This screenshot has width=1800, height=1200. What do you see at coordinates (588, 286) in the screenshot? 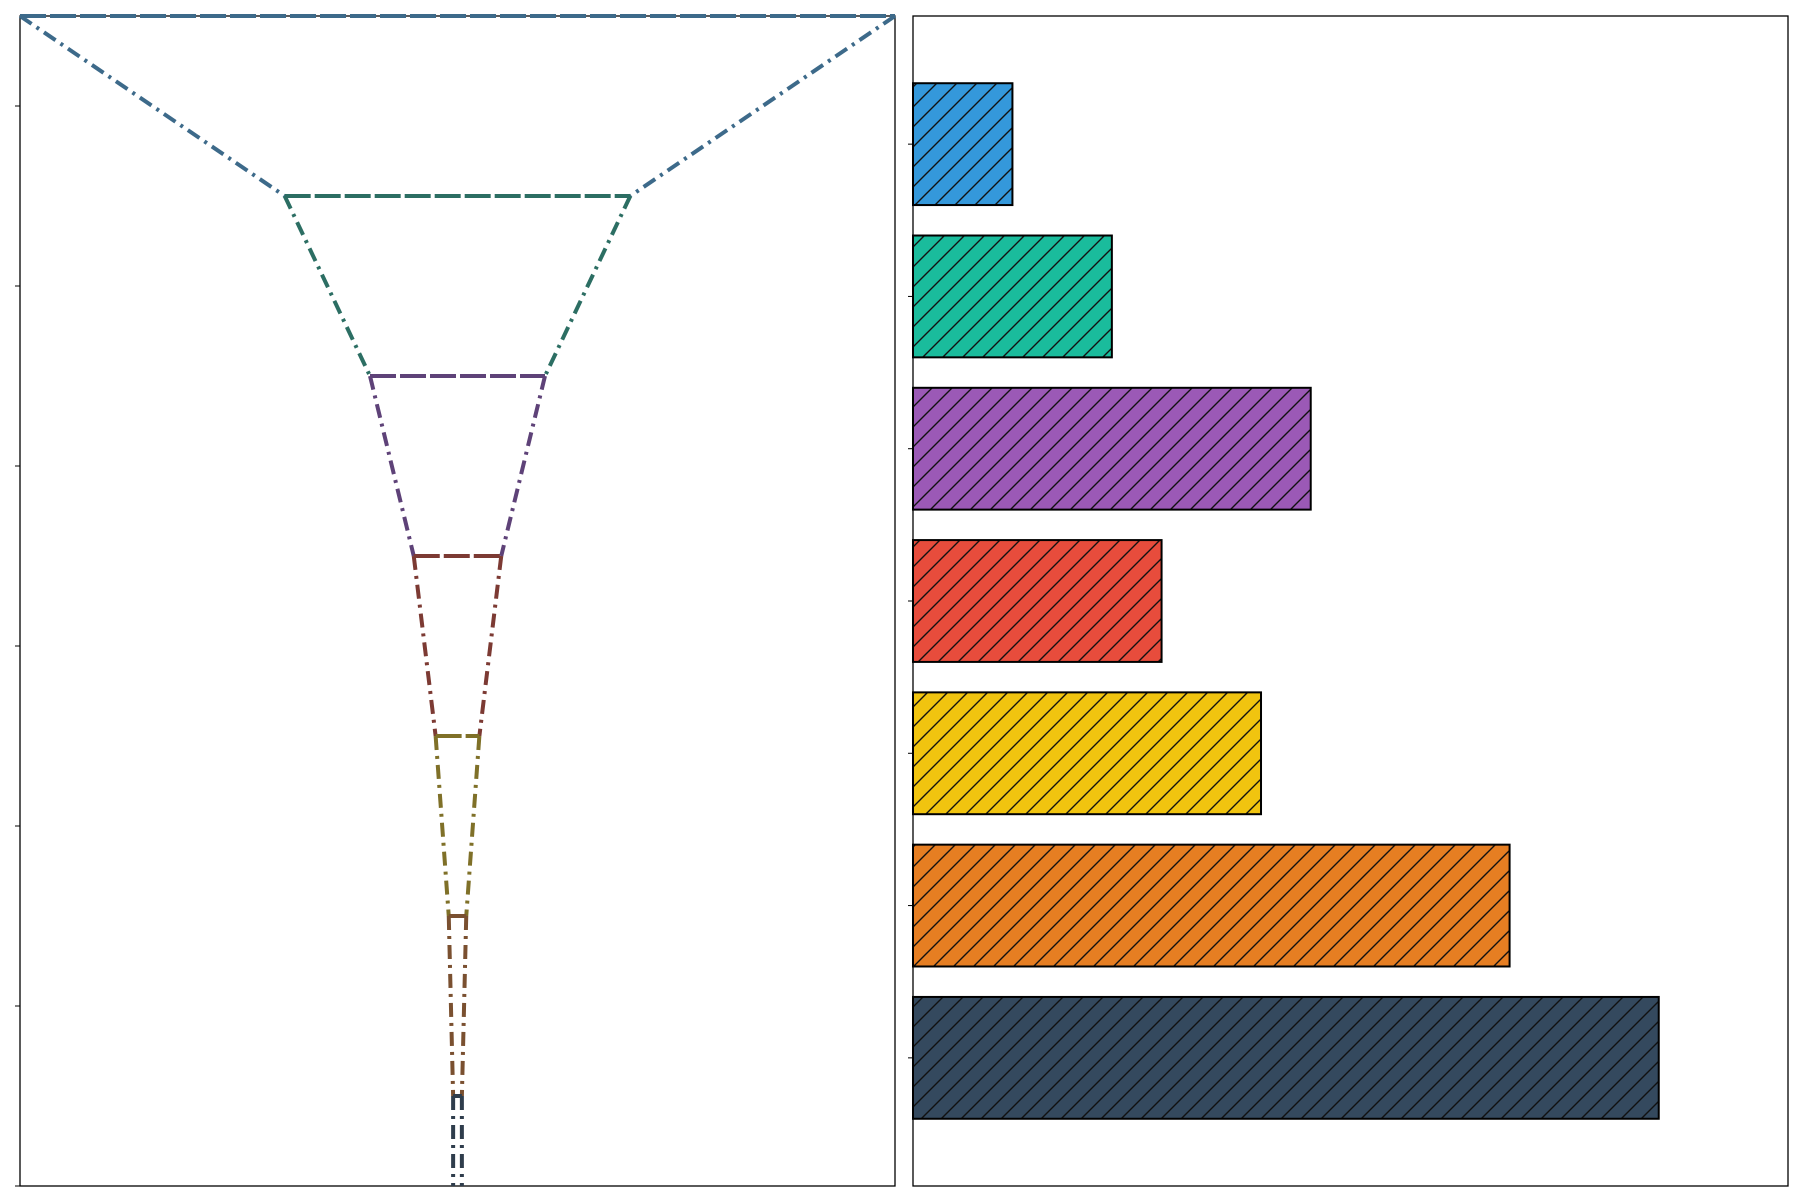
I see `funnel-stage-2-right-edge` at bounding box center [588, 286].